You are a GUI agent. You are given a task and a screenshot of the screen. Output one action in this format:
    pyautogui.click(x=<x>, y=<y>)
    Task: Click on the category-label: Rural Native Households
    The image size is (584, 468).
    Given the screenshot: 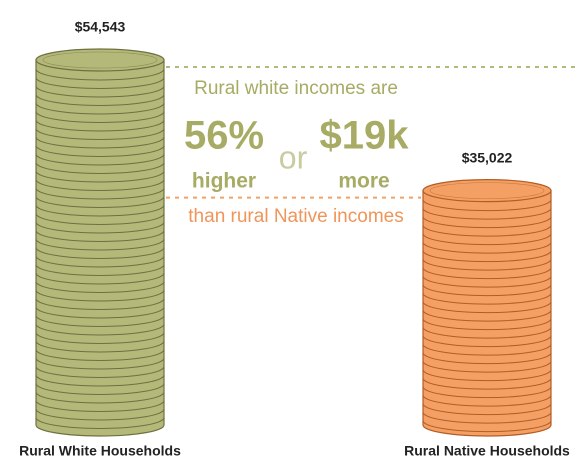 What is the action you would take?
    pyautogui.click(x=487, y=451)
    